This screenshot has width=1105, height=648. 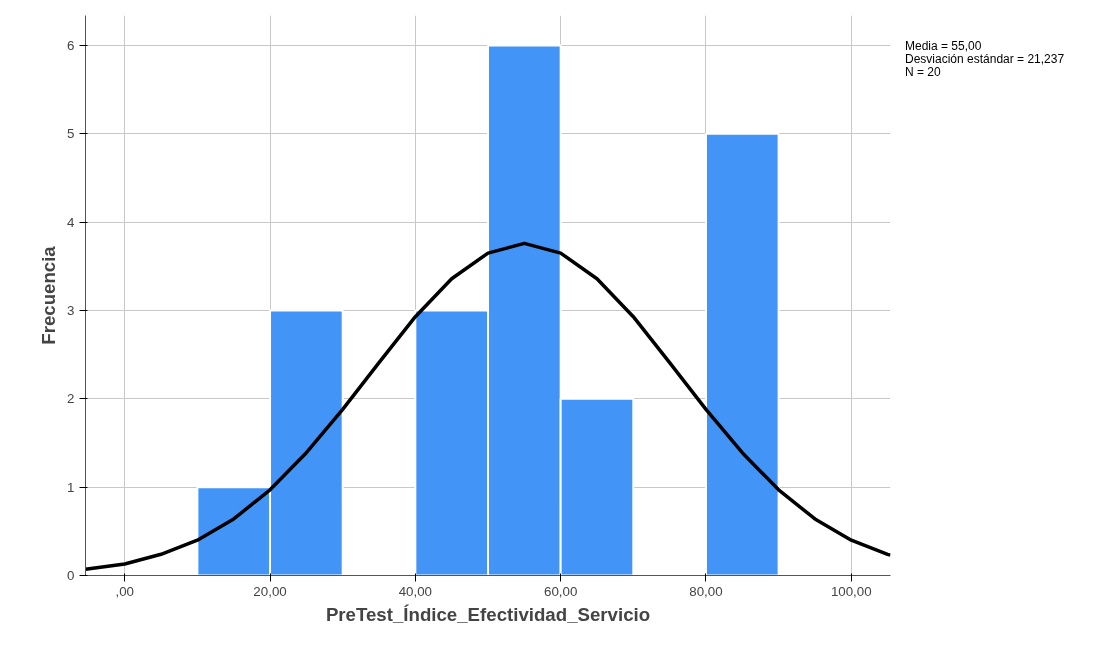 I want to click on text: Media = 55,00, so click(x=943, y=46).